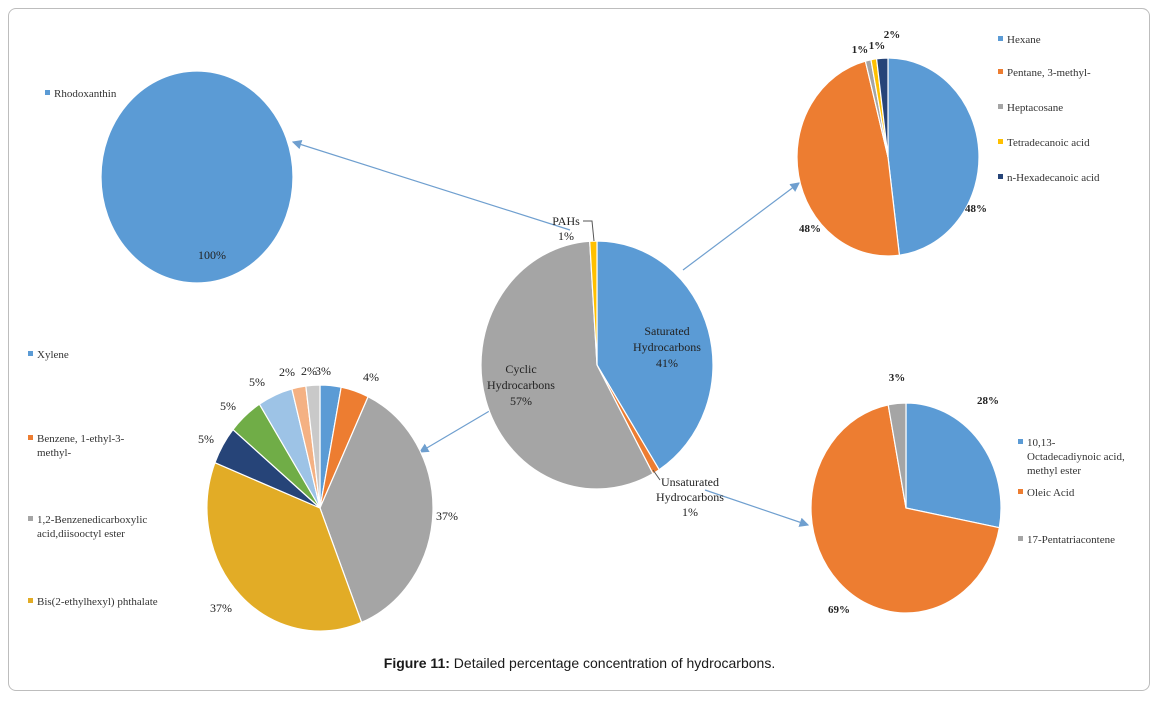  Describe the element at coordinates (1054, 471) in the screenshot. I see `unsaturated-legend-text-0-2: methyl ester` at that location.